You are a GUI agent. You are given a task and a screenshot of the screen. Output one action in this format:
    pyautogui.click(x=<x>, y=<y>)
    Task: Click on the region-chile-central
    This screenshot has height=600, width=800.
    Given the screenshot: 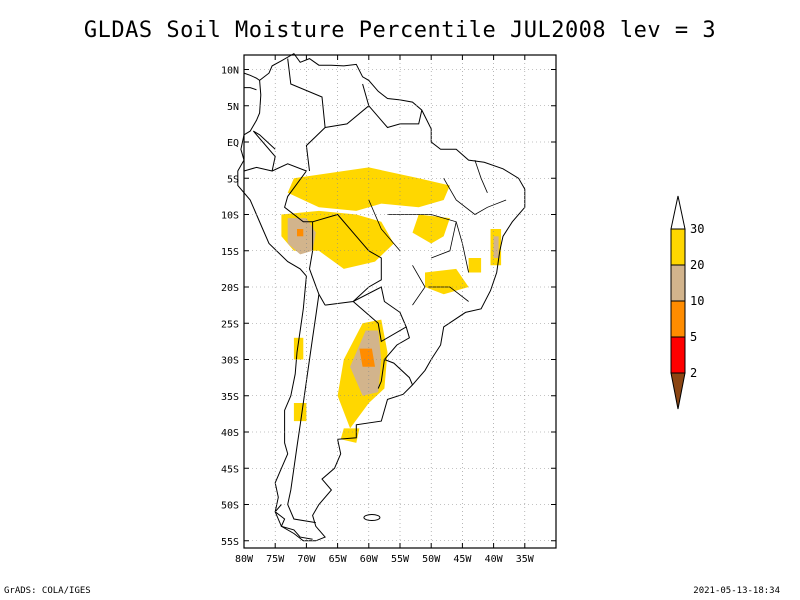 What is the action you would take?
    pyautogui.click(x=298, y=348)
    